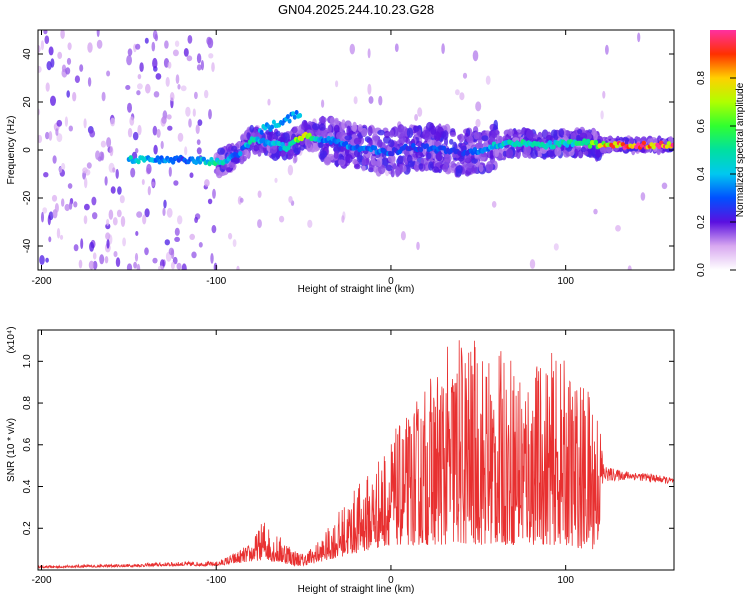 This screenshot has height=600, width=750. What do you see at coordinates (11, 450) in the screenshot?
I see `snr-y-axis-label: SNR (10 * v/v)` at bounding box center [11, 450].